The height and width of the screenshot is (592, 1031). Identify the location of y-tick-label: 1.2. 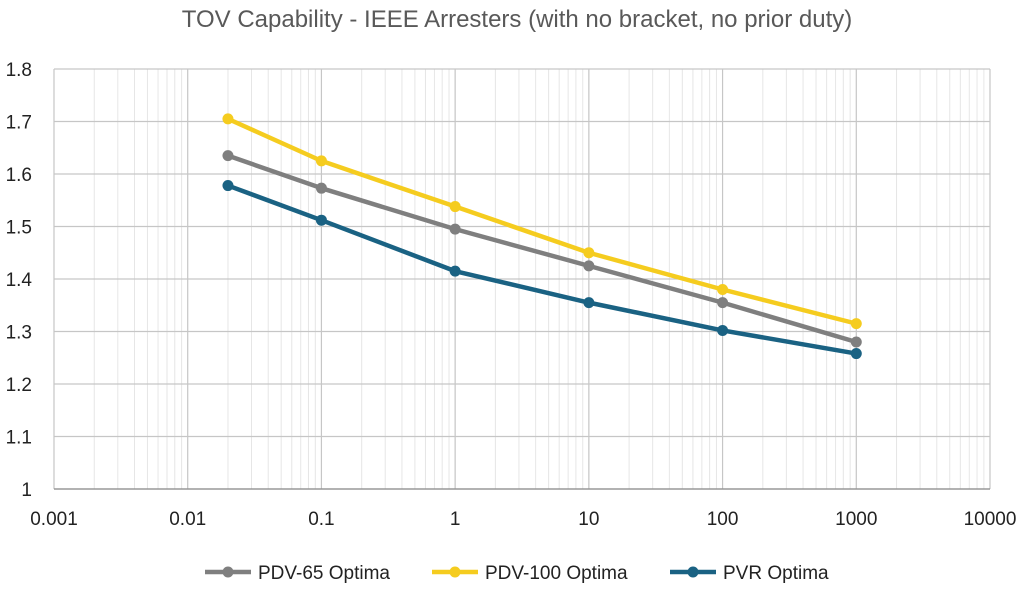
(19, 385).